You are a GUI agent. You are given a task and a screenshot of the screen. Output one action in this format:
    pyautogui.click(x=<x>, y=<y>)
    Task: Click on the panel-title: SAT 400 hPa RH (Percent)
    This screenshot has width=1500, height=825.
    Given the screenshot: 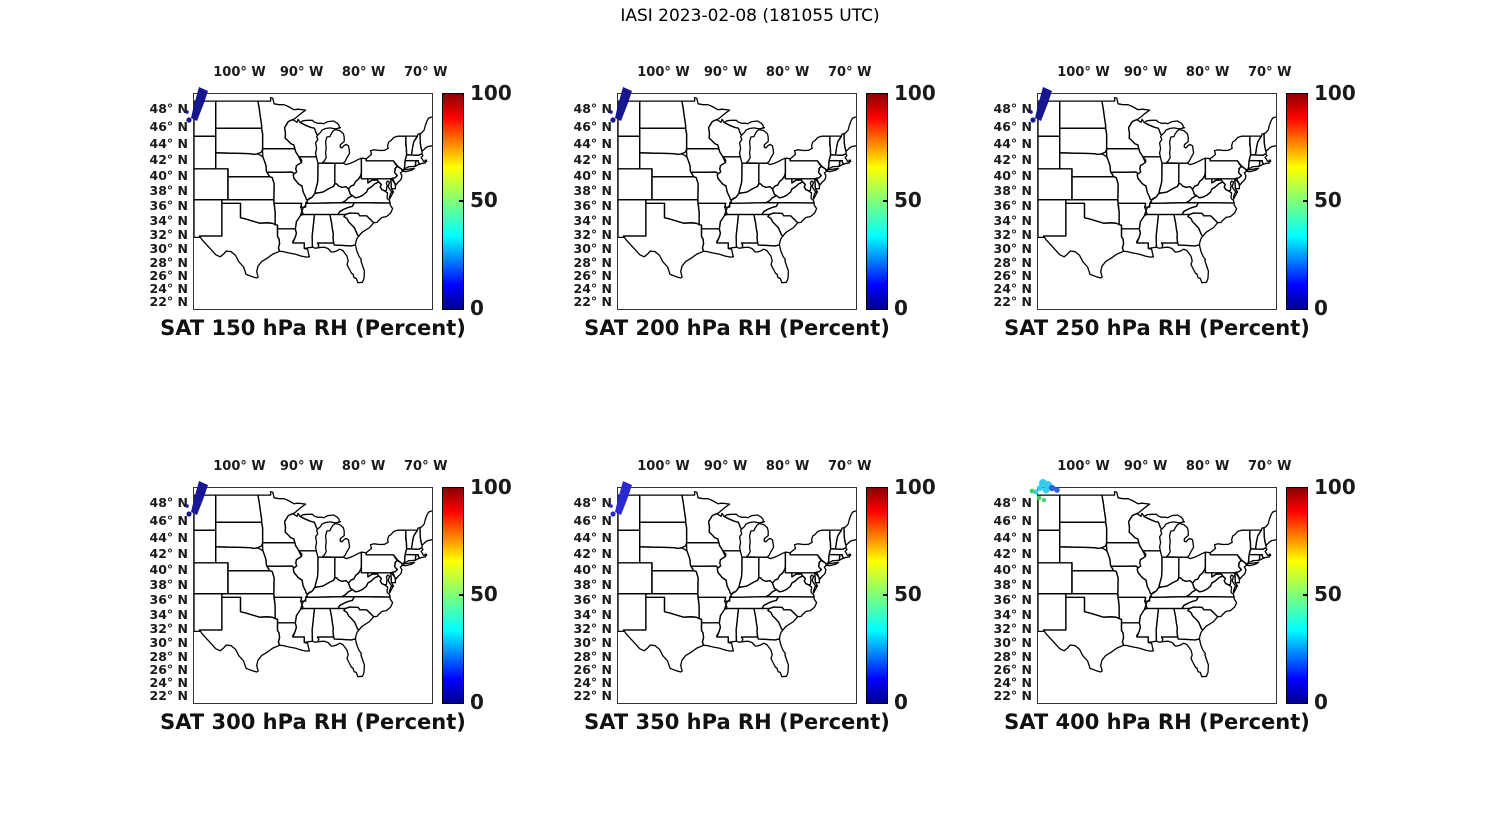 What is the action you would take?
    pyautogui.click(x=1157, y=722)
    